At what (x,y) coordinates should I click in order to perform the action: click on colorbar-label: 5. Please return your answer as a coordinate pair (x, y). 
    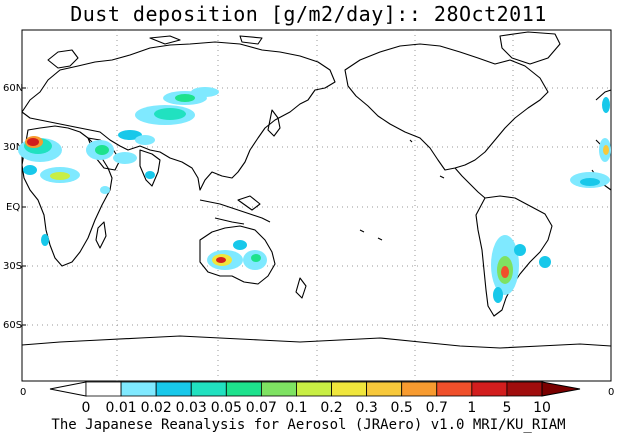
    Looking at the image, I should click on (506, 408).